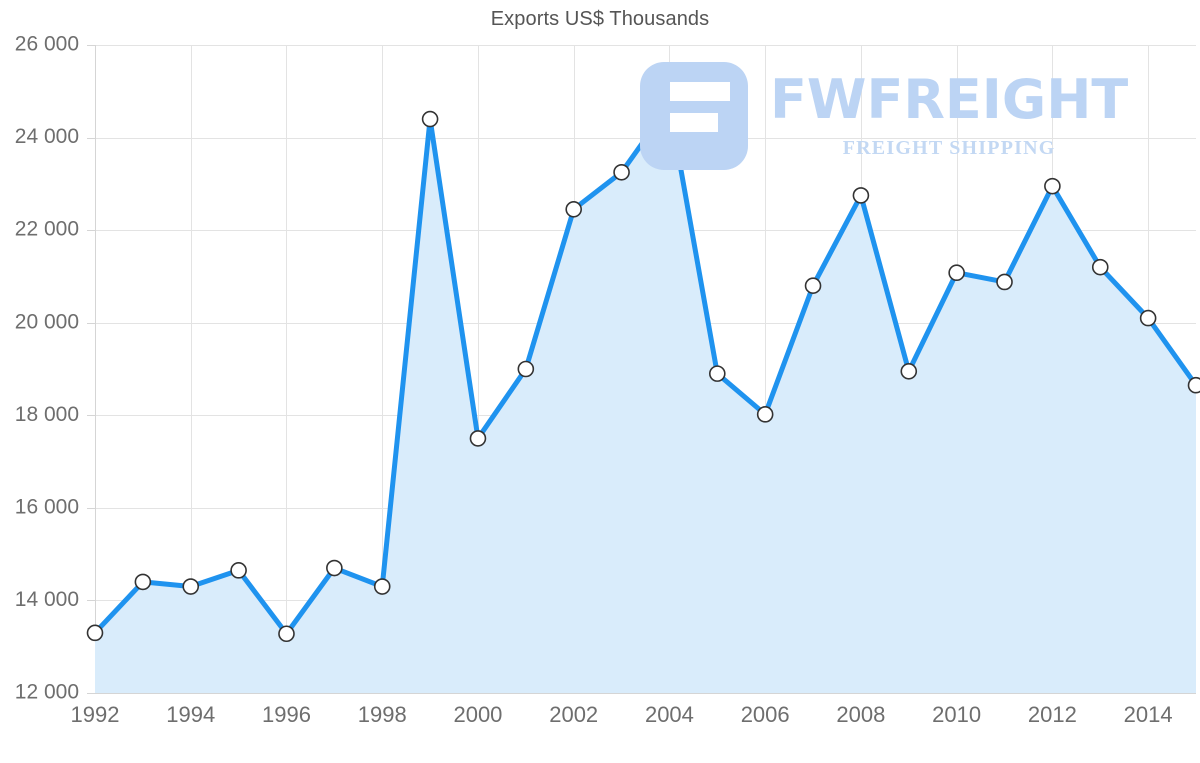 Image resolution: width=1200 pixels, height=763 pixels. I want to click on x-axis-tick-label: 1994, so click(190, 714).